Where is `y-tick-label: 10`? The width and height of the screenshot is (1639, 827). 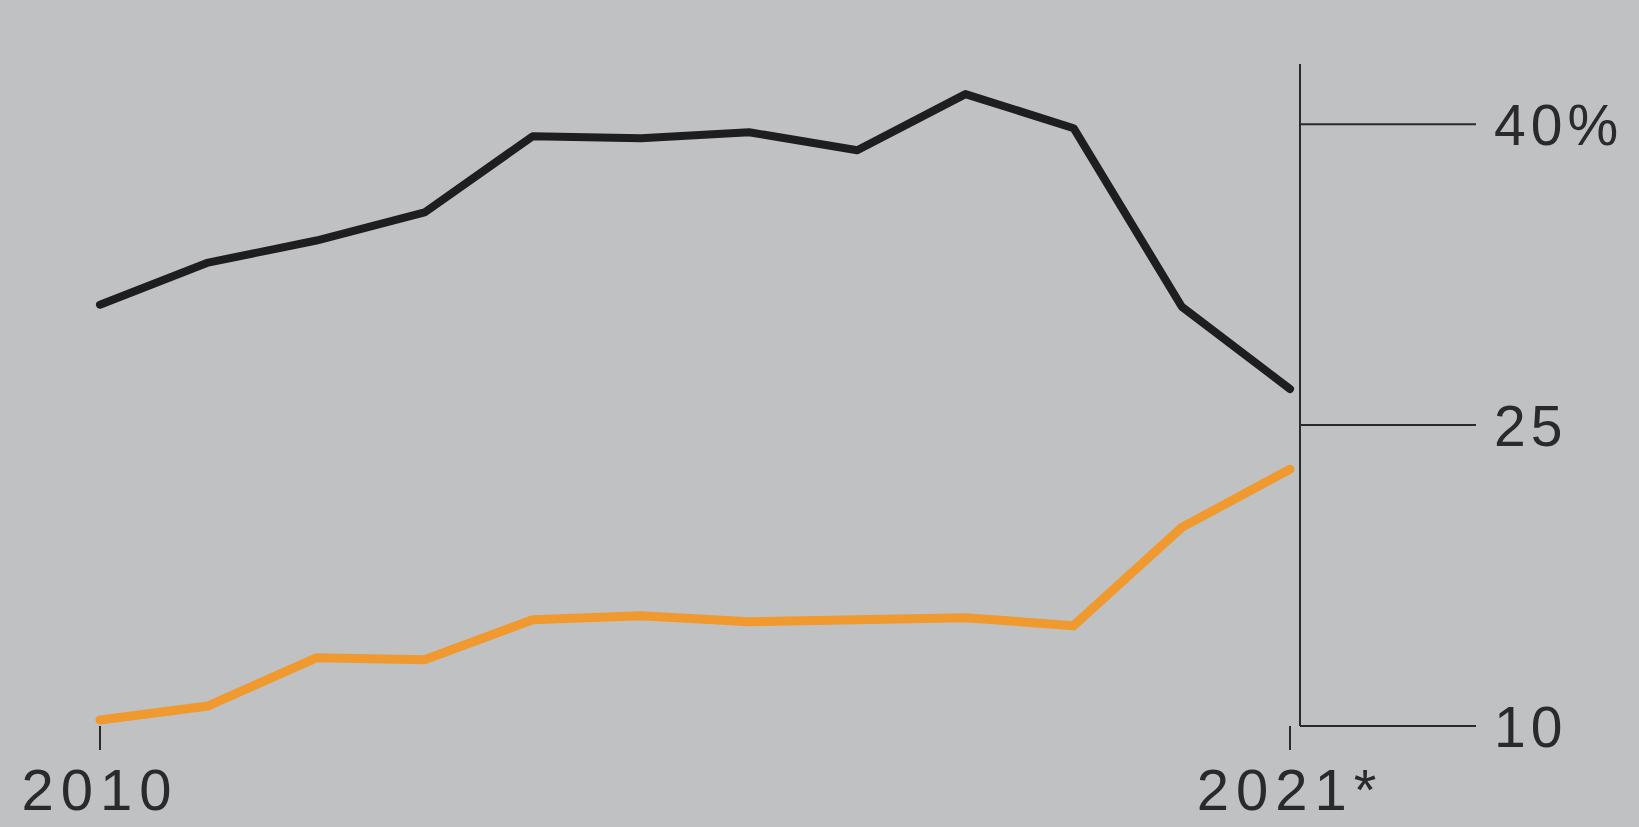
y-tick-label: 10 is located at coordinates (1531, 726).